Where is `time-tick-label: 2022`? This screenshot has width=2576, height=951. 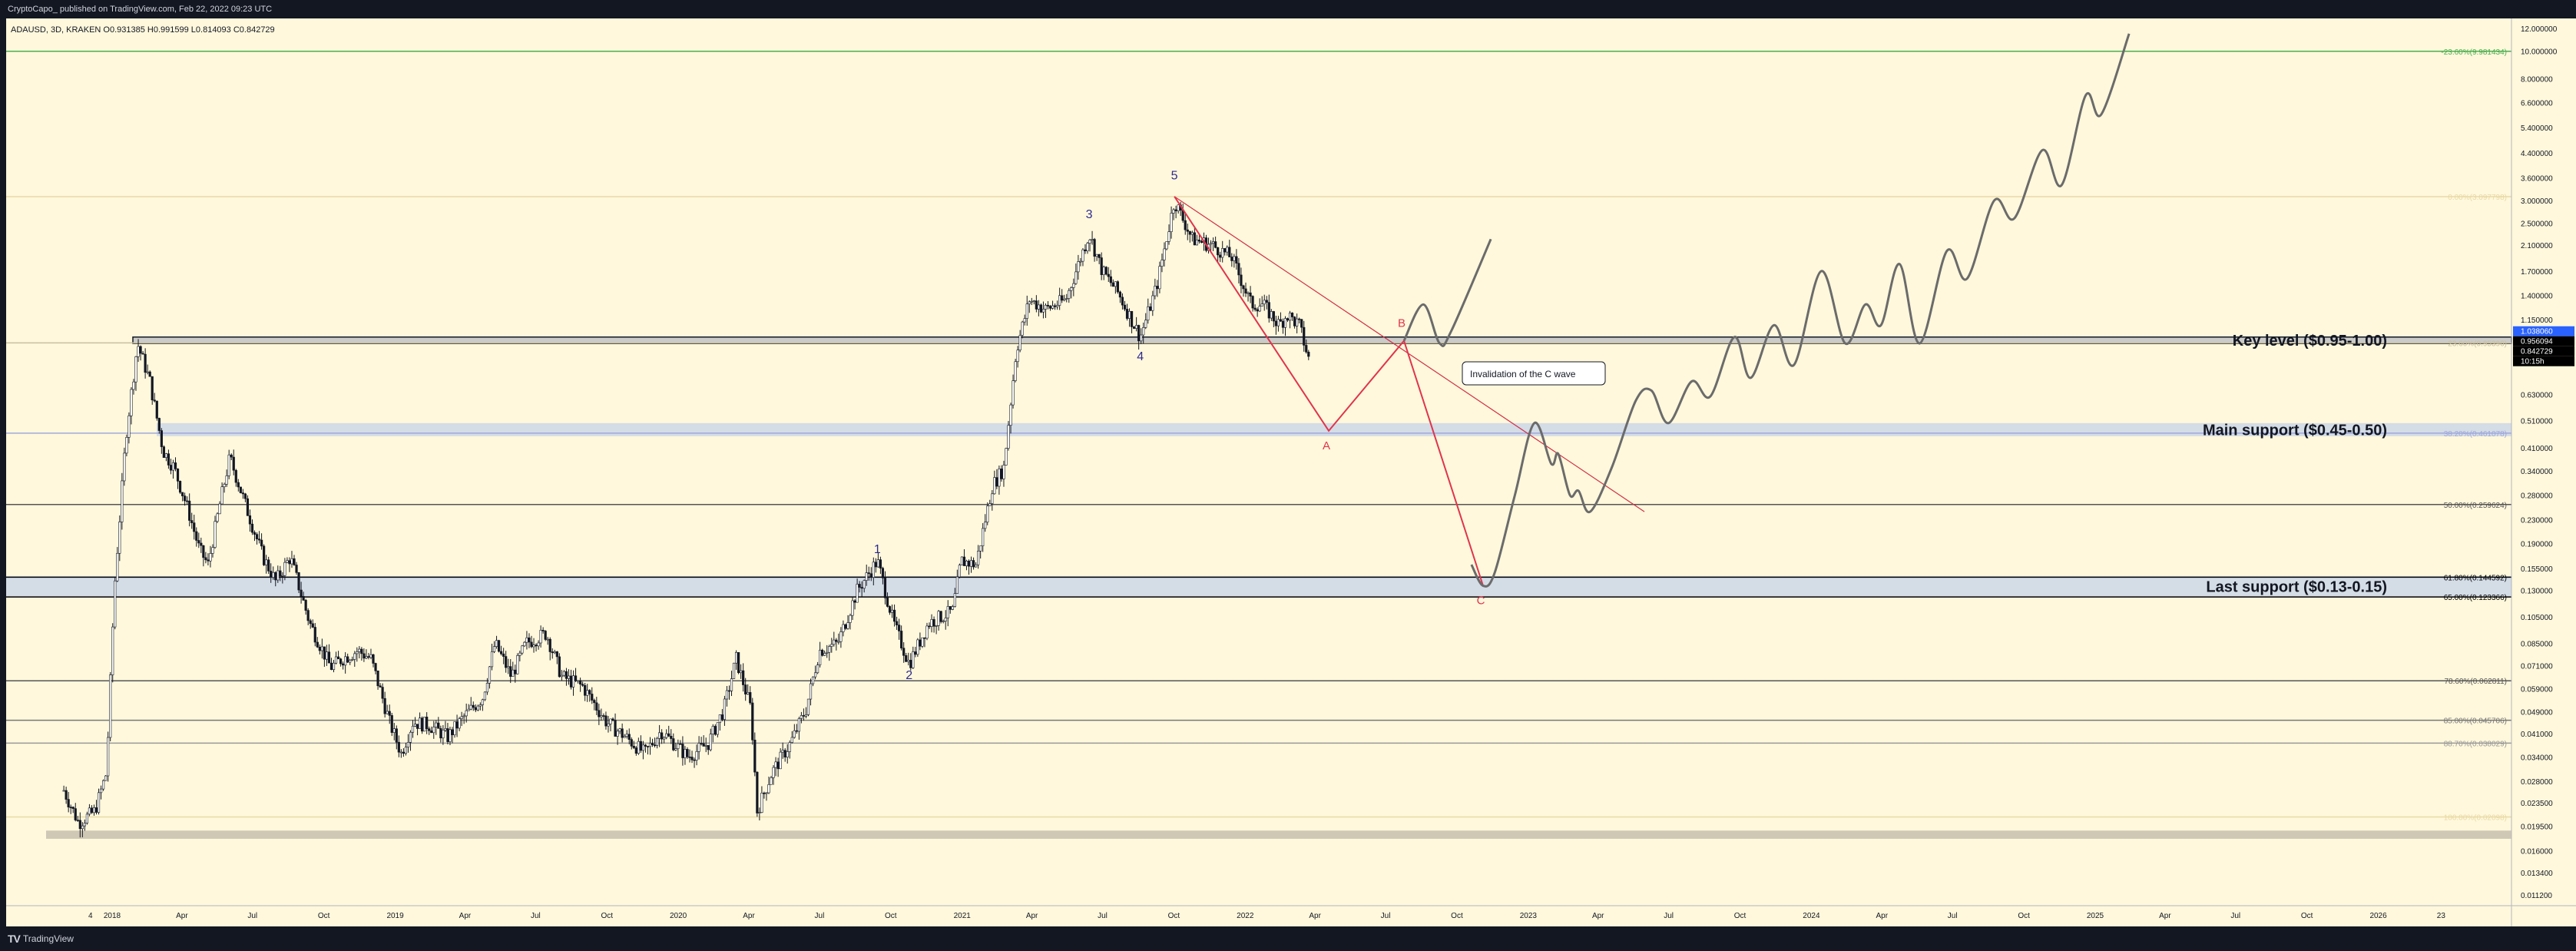 time-tick-label: 2022 is located at coordinates (1245, 916).